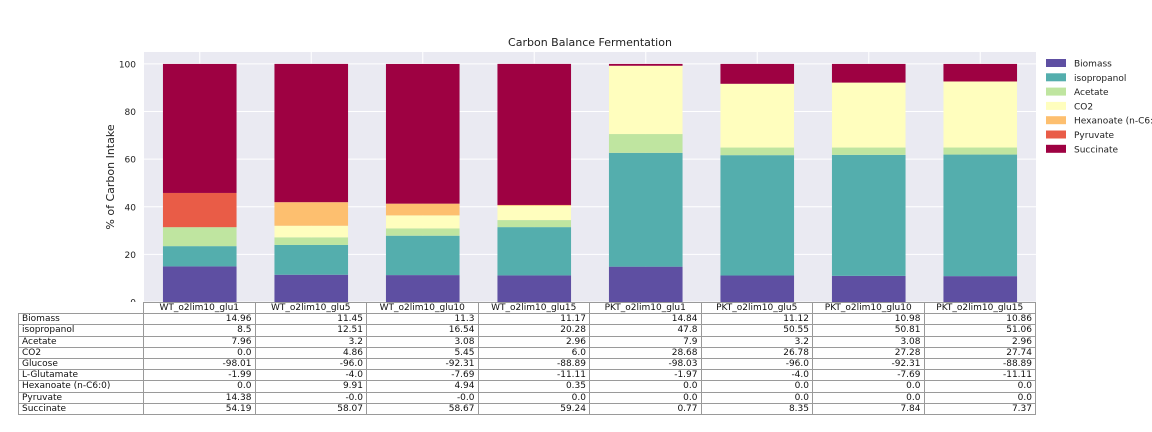 The image size is (1152, 432). I want to click on table-cell: 0.77, so click(645, 408).